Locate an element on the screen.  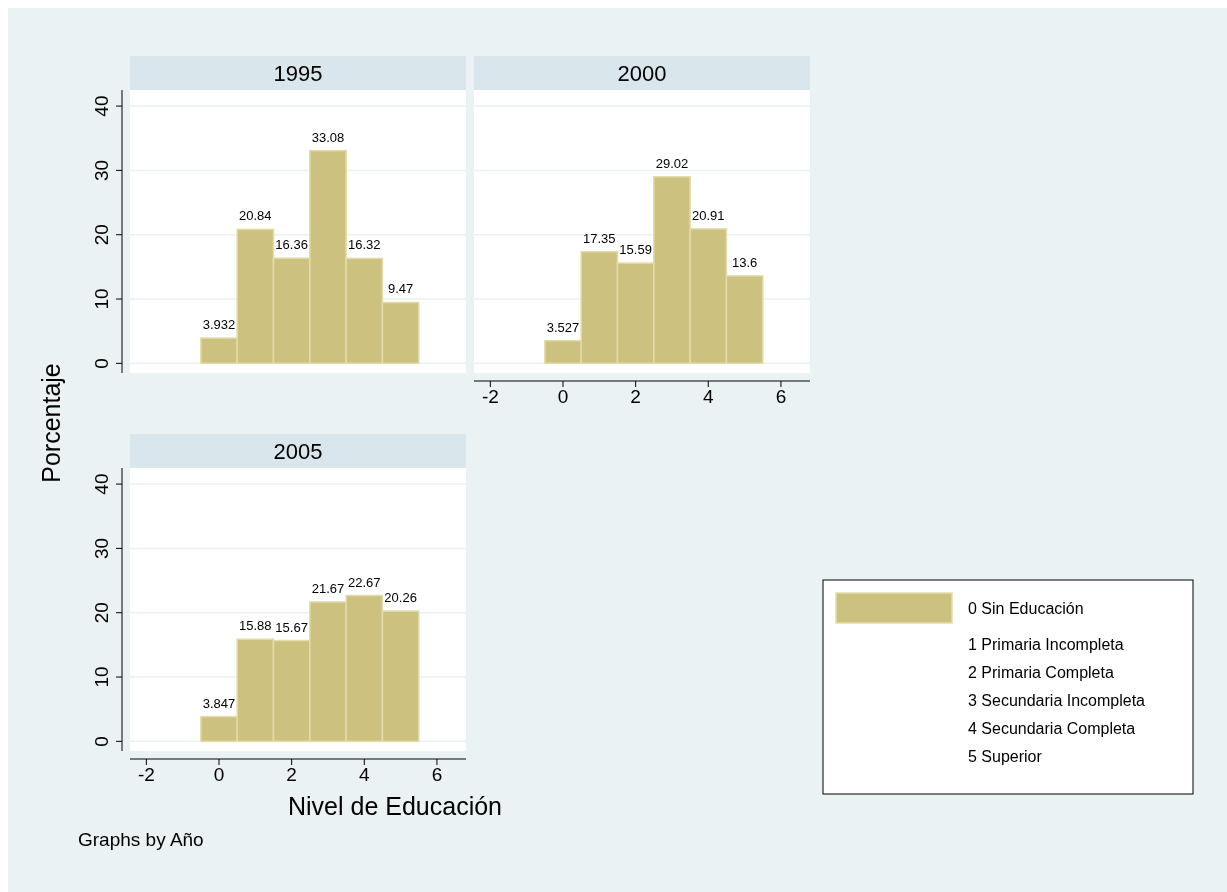
text: 4 Secundaria Completa is located at coordinates (1052, 728).